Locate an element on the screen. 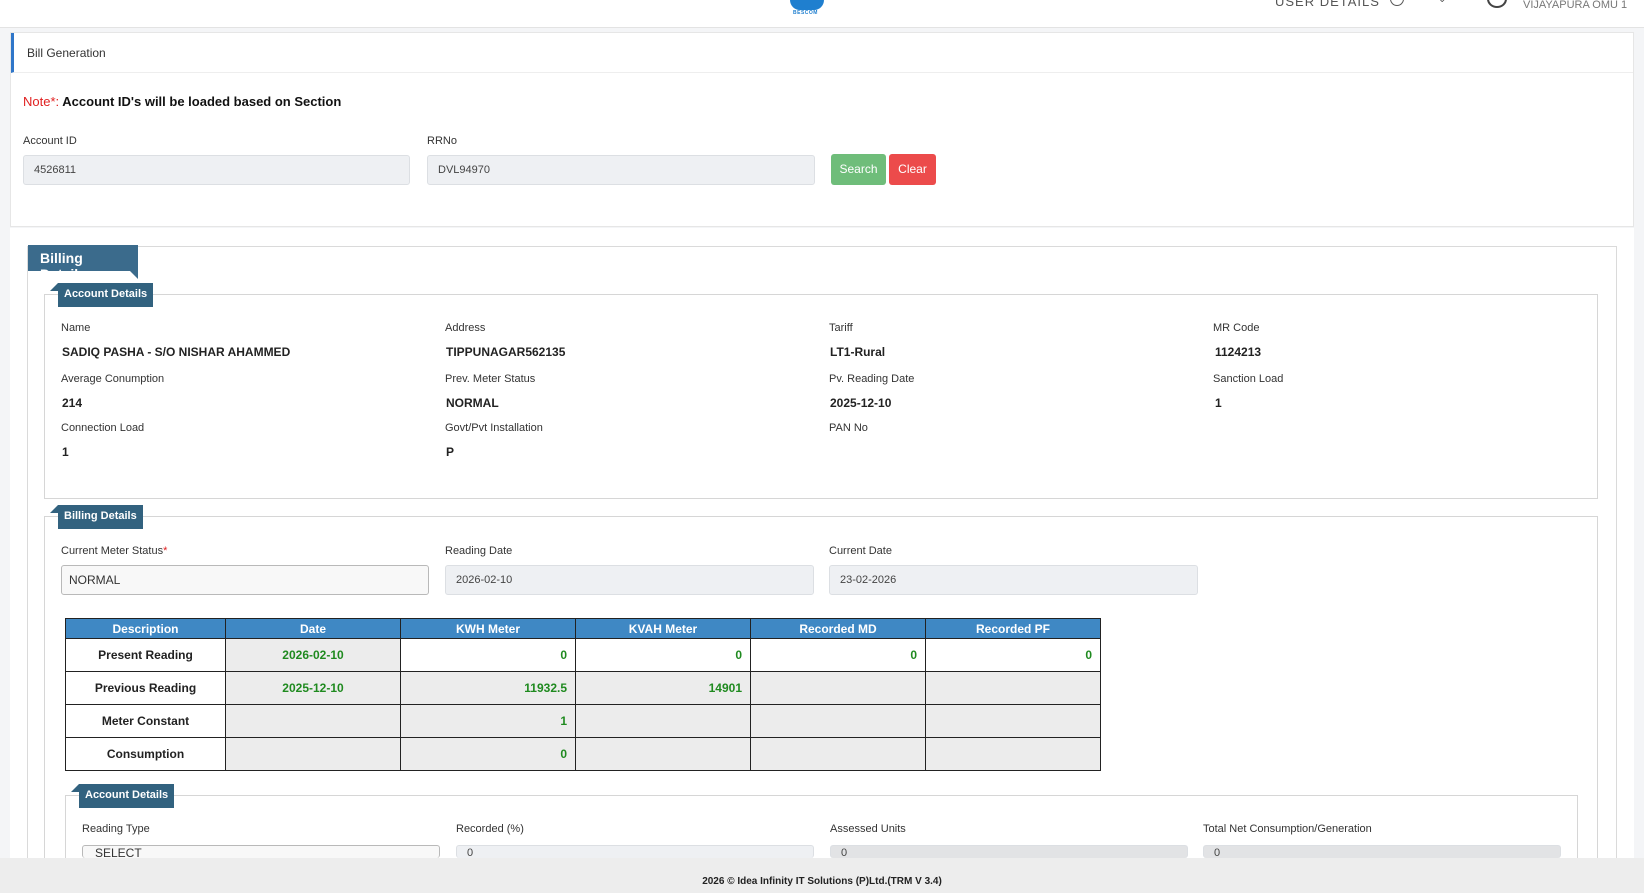 This screenshot has height=893, width=1644. previous-pf-cell is located at coordinates (1013, 688).